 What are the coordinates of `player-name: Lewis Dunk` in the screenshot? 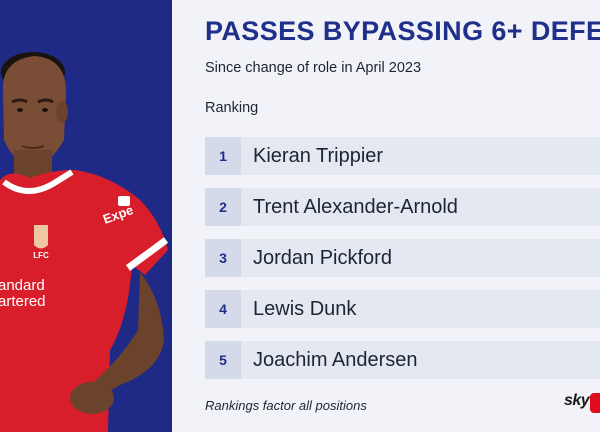 It's located at (305, 309).